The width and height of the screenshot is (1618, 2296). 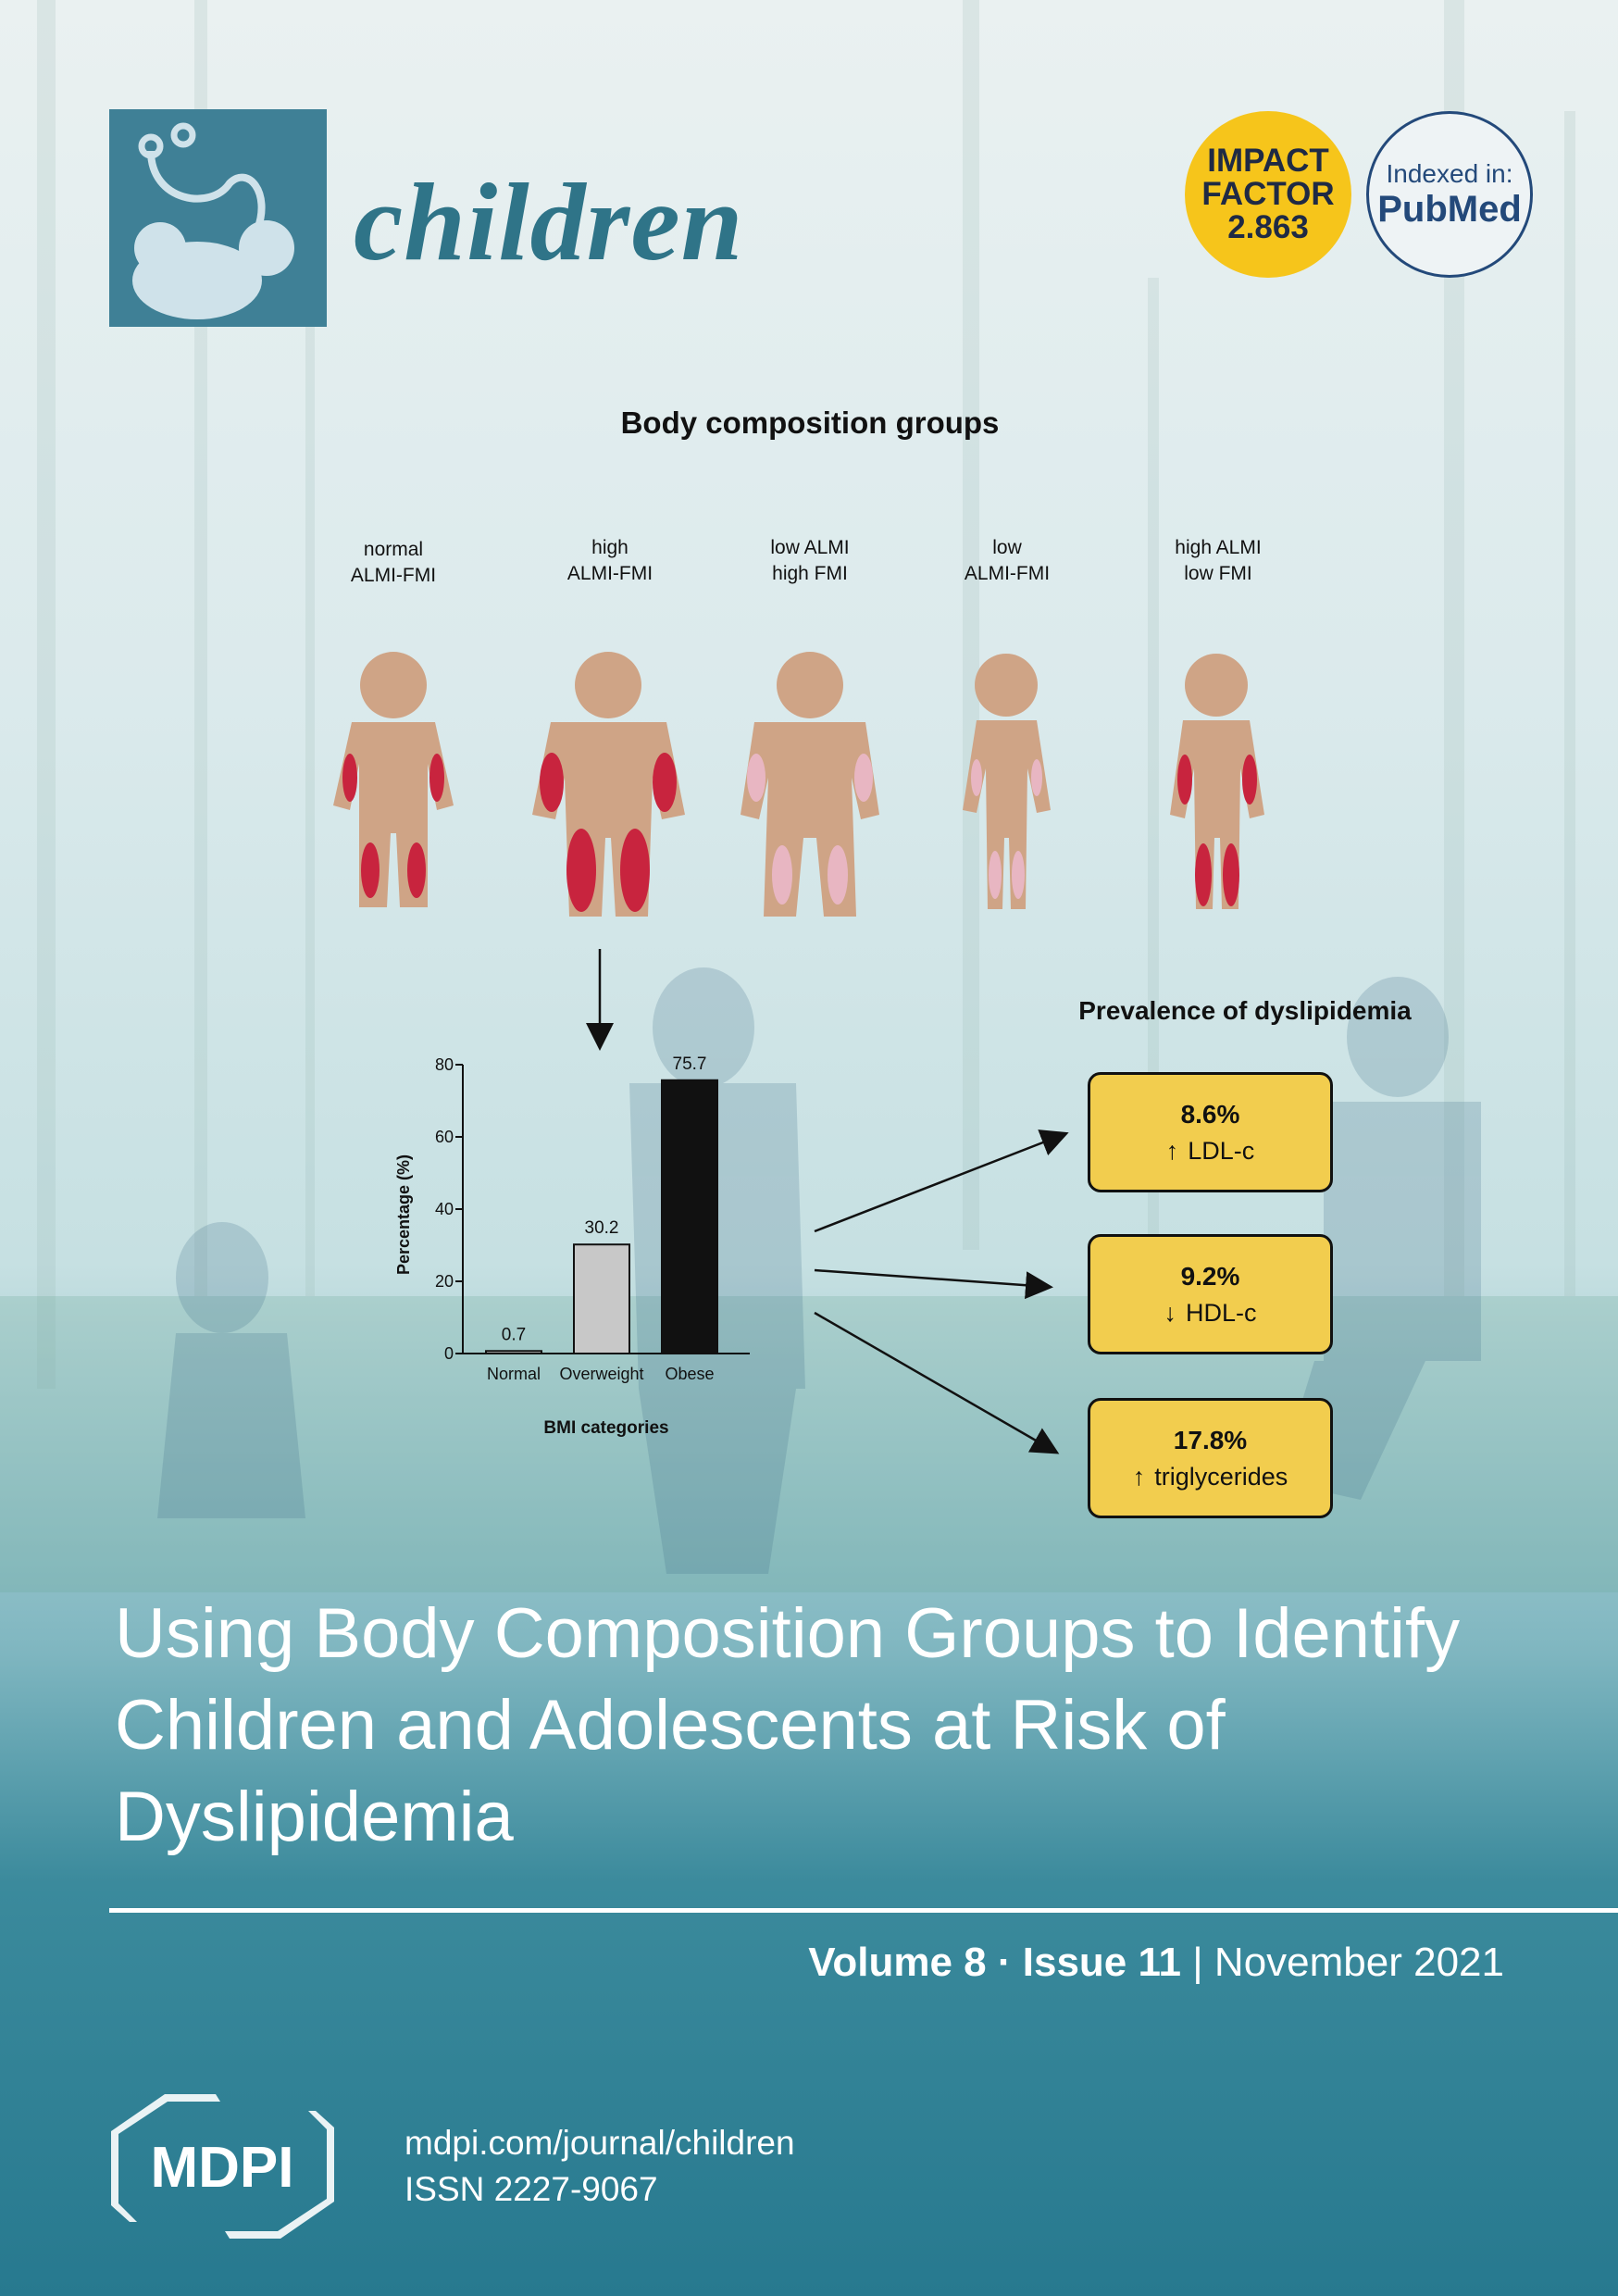 What do you see at coordinates (1268, 161) in the screenshot?
I see `impact-factor-line1: IMPACT` at bounding box center [1268, 161].